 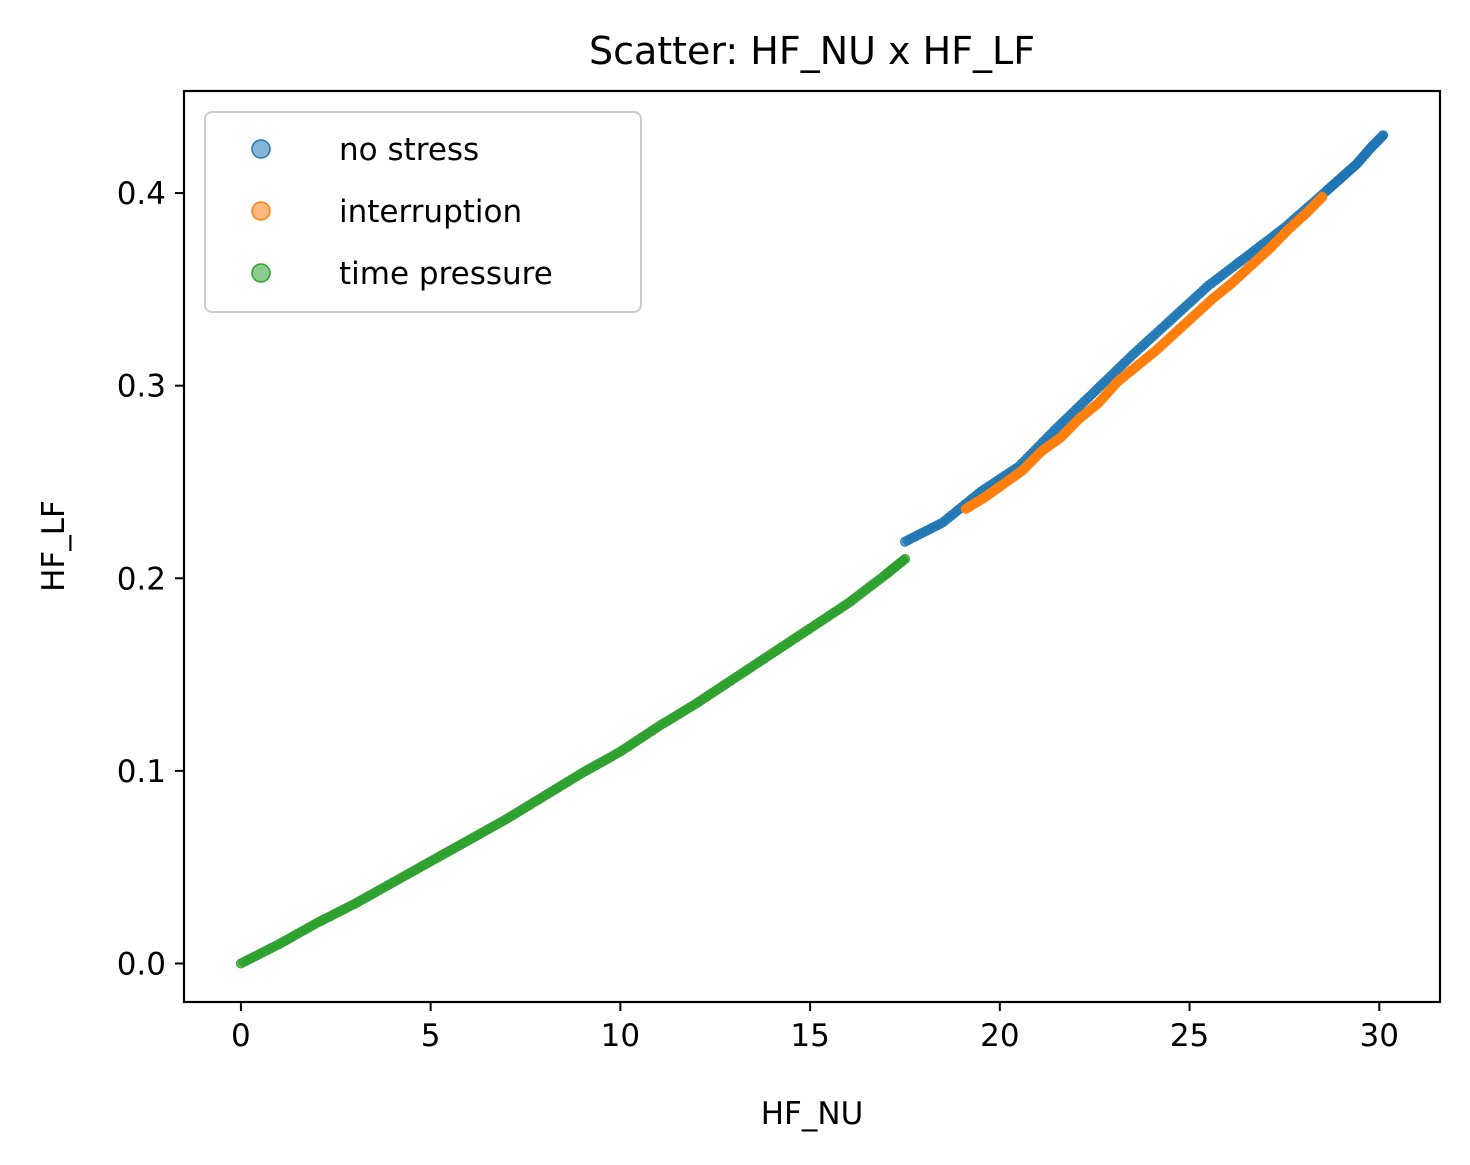 What do you see at coordinates (1144, 352) in the screenshot?
I see `series-interruption` at bounding box center [1144, 352].